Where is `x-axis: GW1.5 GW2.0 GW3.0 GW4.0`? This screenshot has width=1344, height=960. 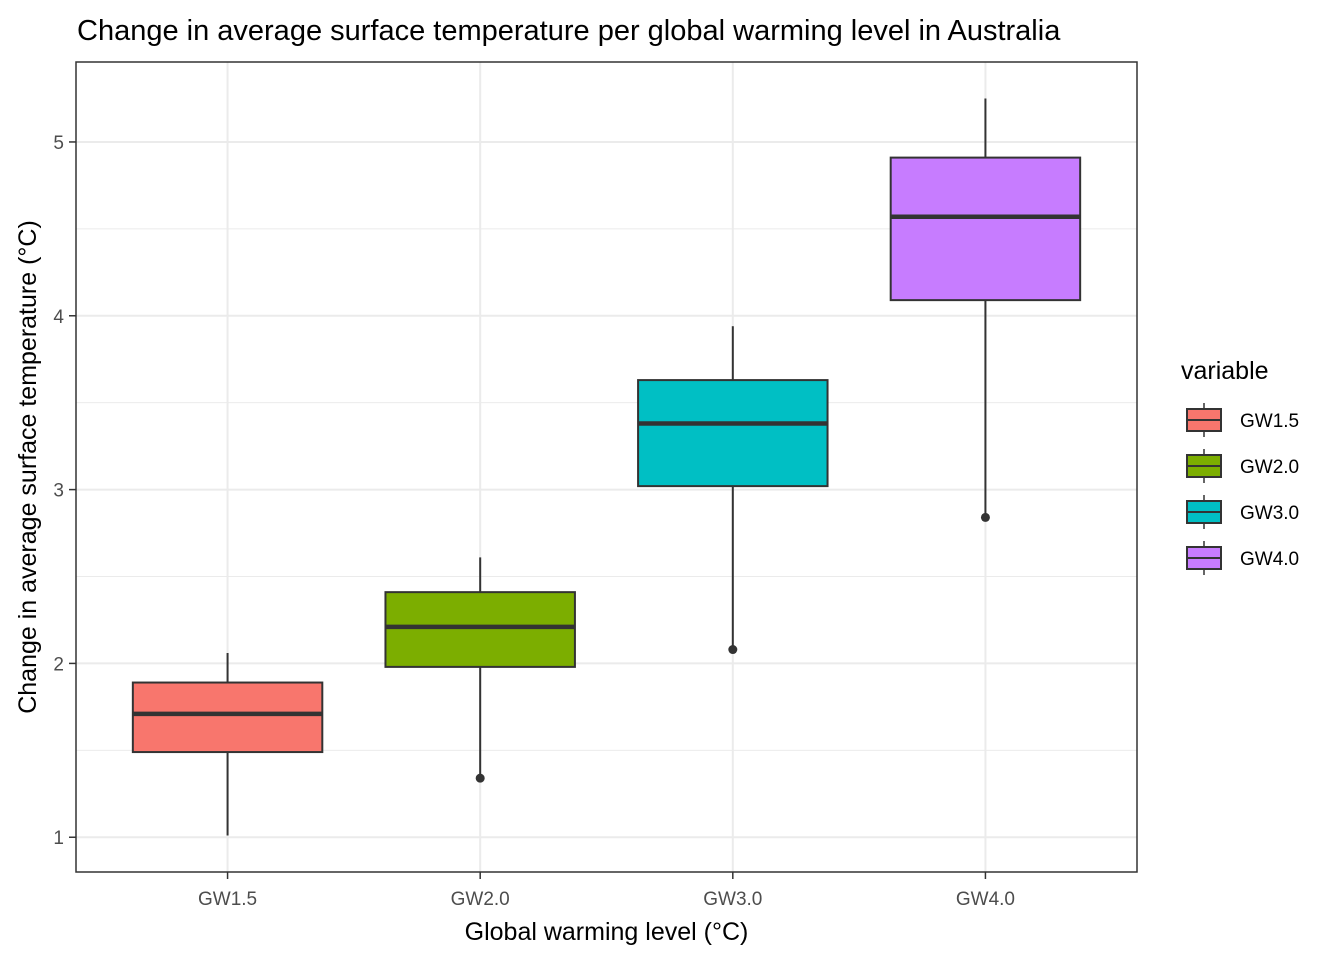 x-axis: GW1.5 GW2.0 GW3.0 GW4.0 is located at coordinates (606, 891).